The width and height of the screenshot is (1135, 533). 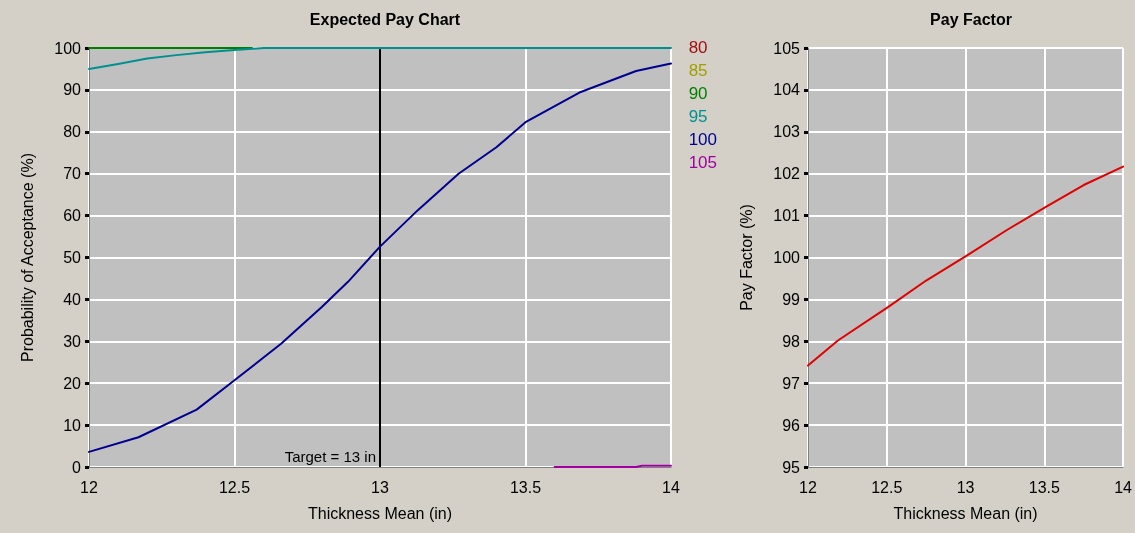 I want to click on y-tick-label: 101, so click(x=787, y=216).